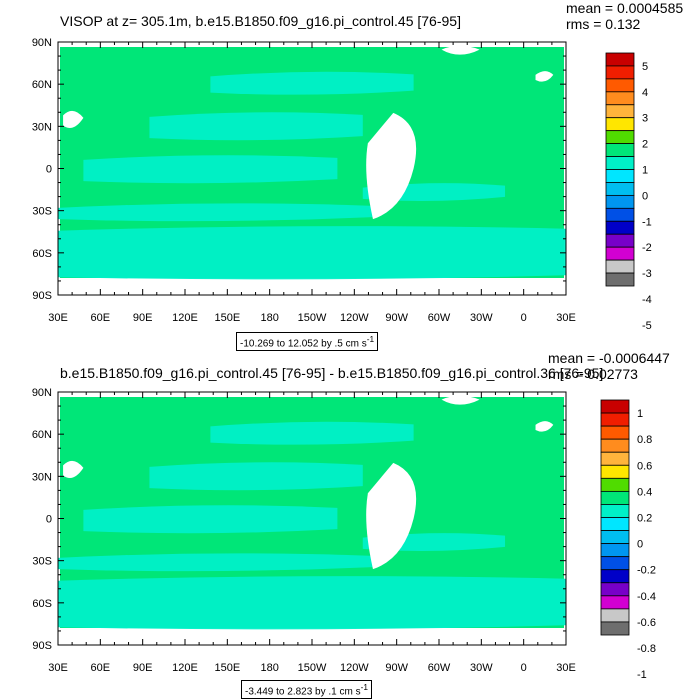 The width and height of the screenshot is (700, 700). What do you see at coordinates (644, 519) in the screenshot?
I see `colorbar-label: 0.2` at bounding box center [644, 519].